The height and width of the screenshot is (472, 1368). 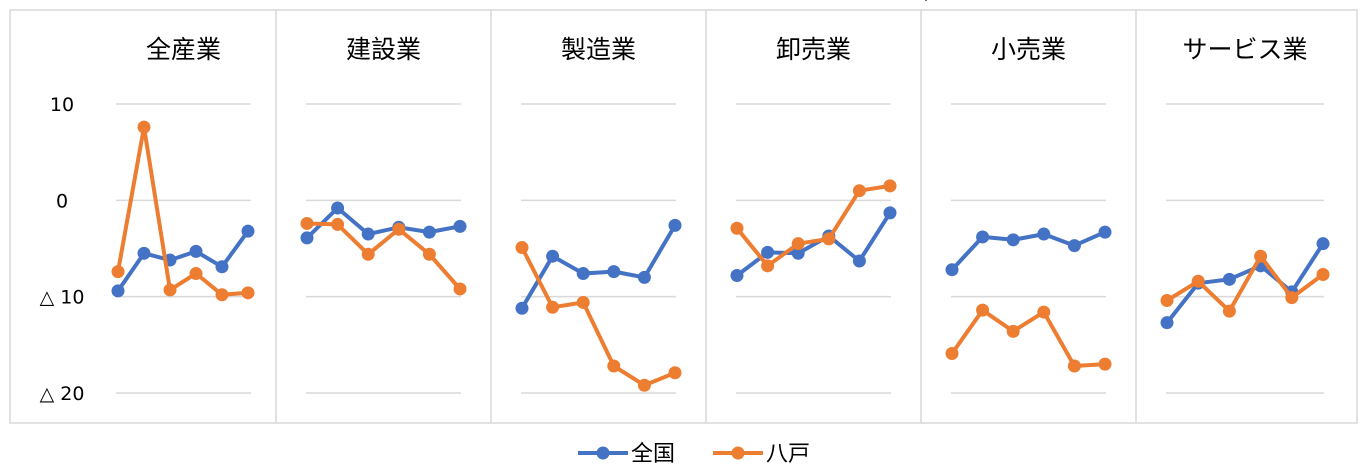 I want to click on panel-1: 全産業, so click(x=183, y=214).